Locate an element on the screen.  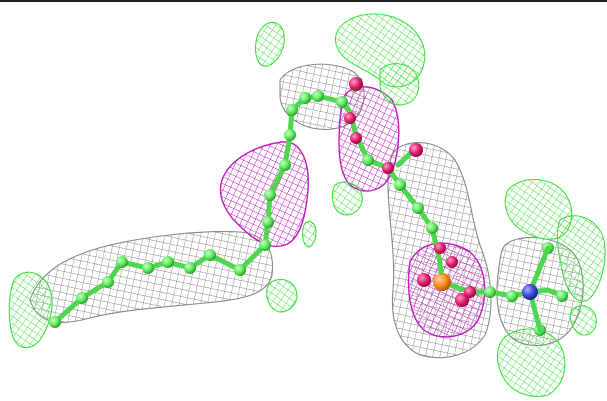
green-mesh-right-small is located at coordinates (583, 320).